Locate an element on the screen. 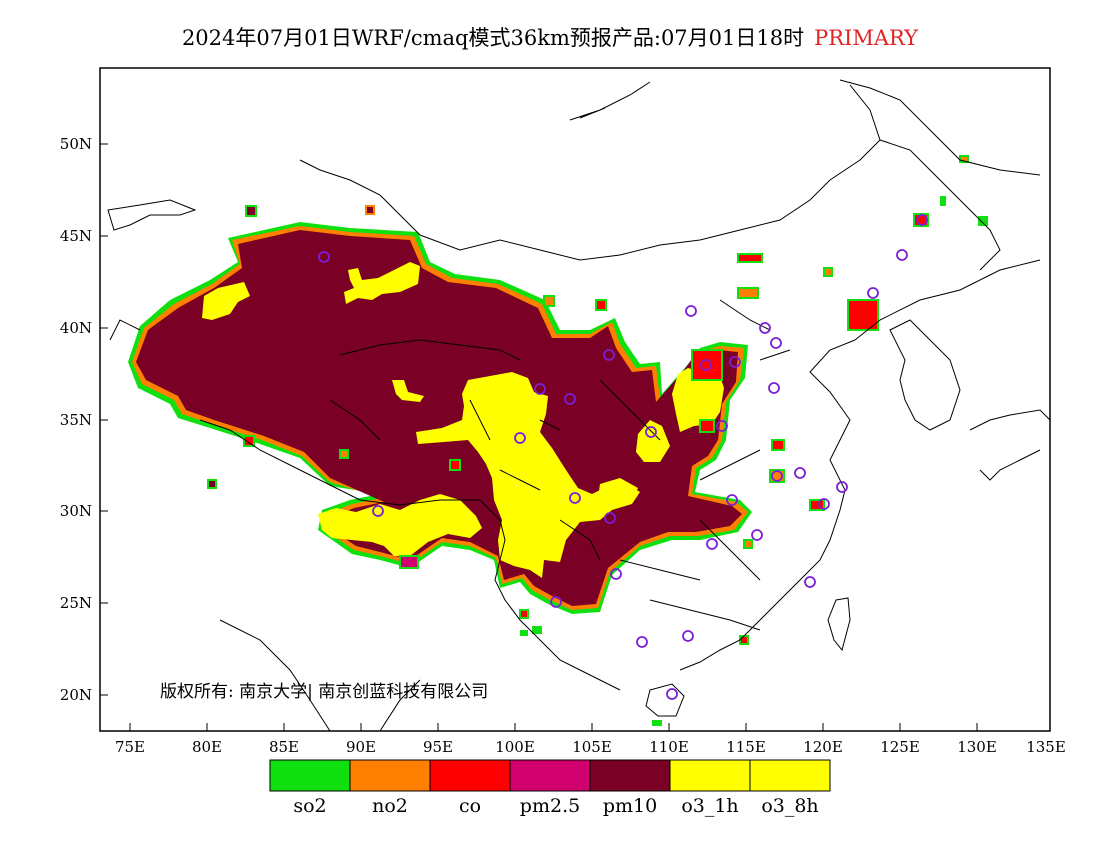  lon-label-75e: 75E is located at coordinates (130, 747).